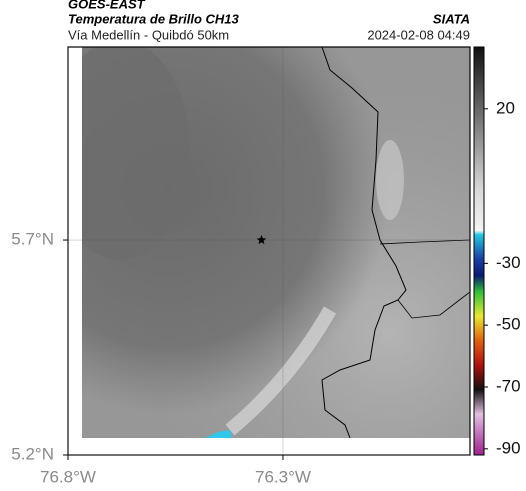 The height and width of the screenshot is (491, 526). Describe the element at coordinates (508, 262) in the screenshot. I see `colorbar-tick-label: -30` at that location.